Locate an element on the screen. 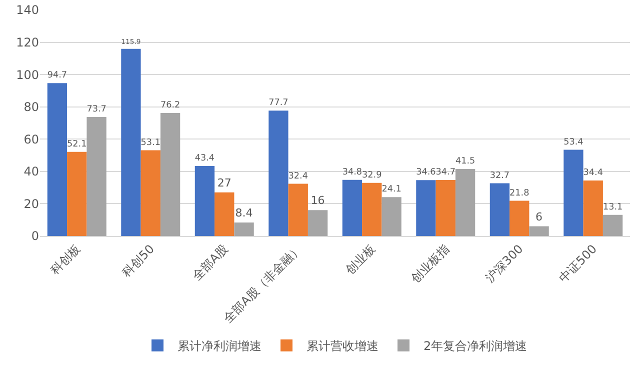 The height and width of the screenshot is (370, 640). data-label: 8.4 is located at coordinates (244, 213).